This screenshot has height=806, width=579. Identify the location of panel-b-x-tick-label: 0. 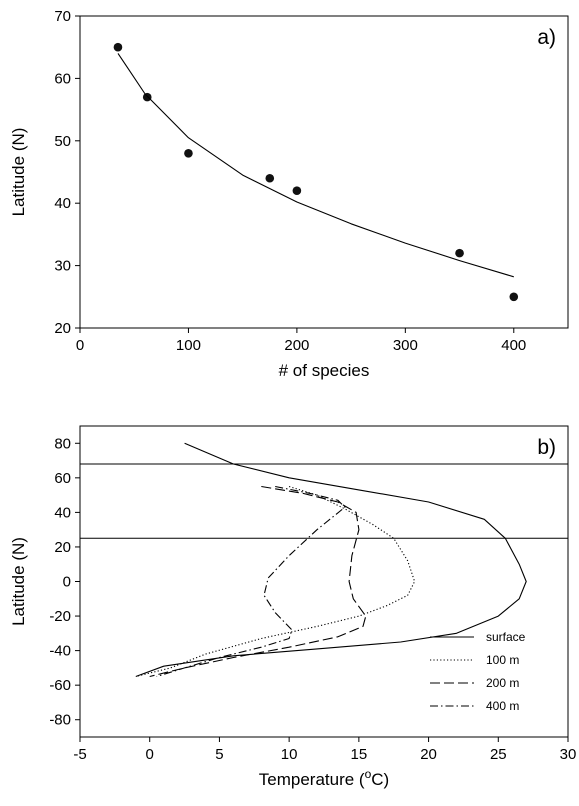
(150, 754).